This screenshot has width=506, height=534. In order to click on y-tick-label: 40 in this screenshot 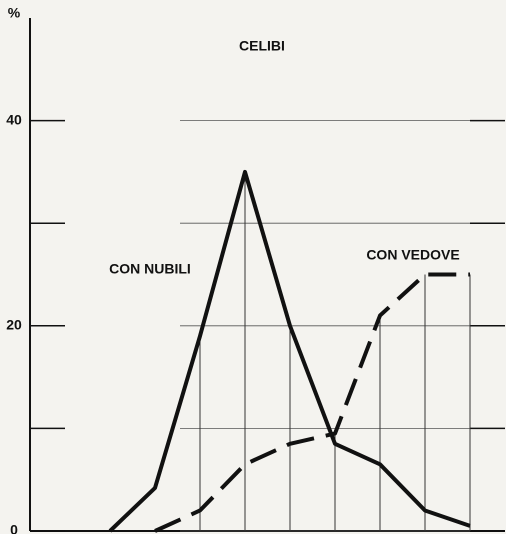, I will do `click(14, 119)`.